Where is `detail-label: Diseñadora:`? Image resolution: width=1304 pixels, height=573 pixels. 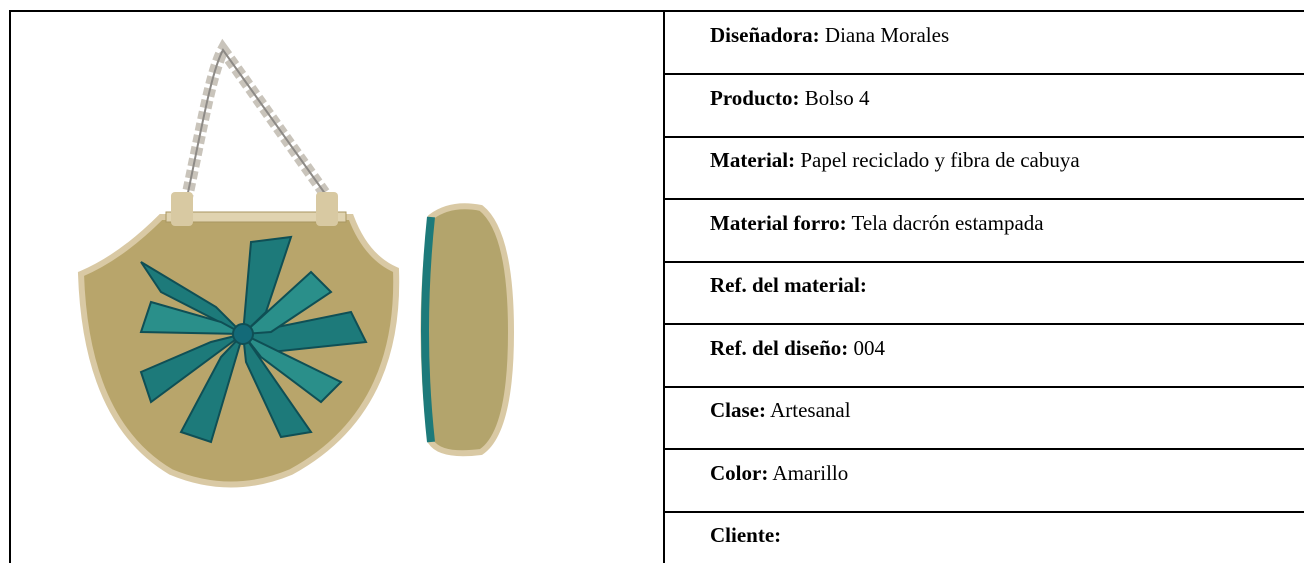 detail-label: Diseñadora: is located at coordinates (765, 35).